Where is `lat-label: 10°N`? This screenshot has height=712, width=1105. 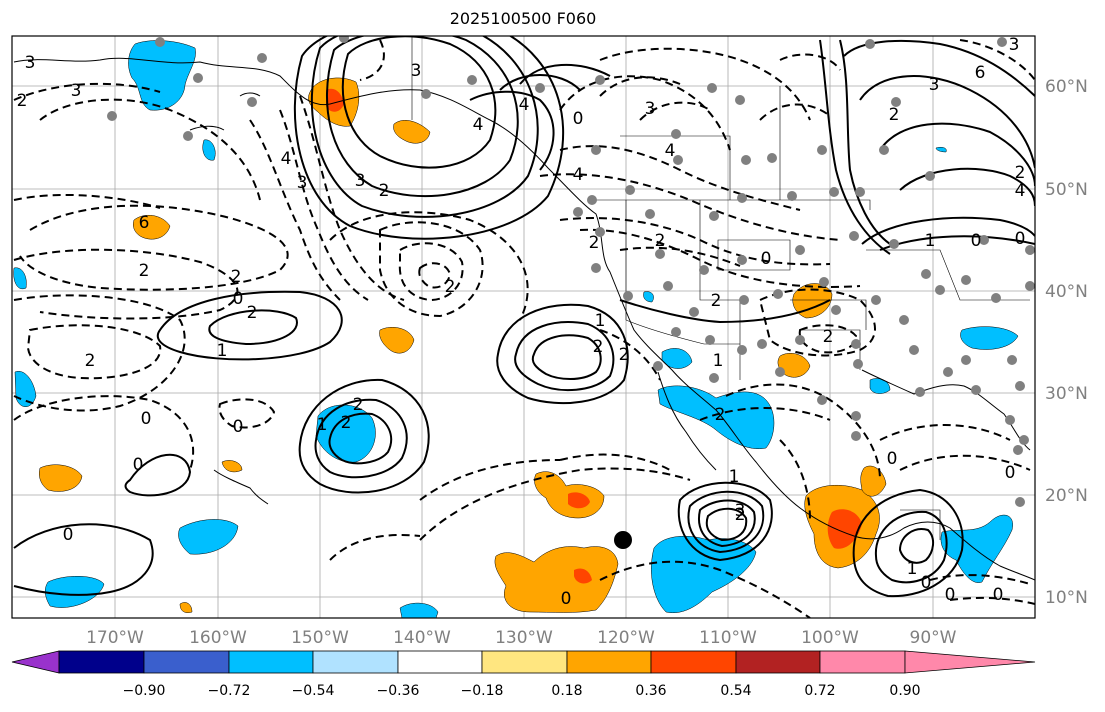
lat-label: 10°N is located at coordinates (1066, 598).